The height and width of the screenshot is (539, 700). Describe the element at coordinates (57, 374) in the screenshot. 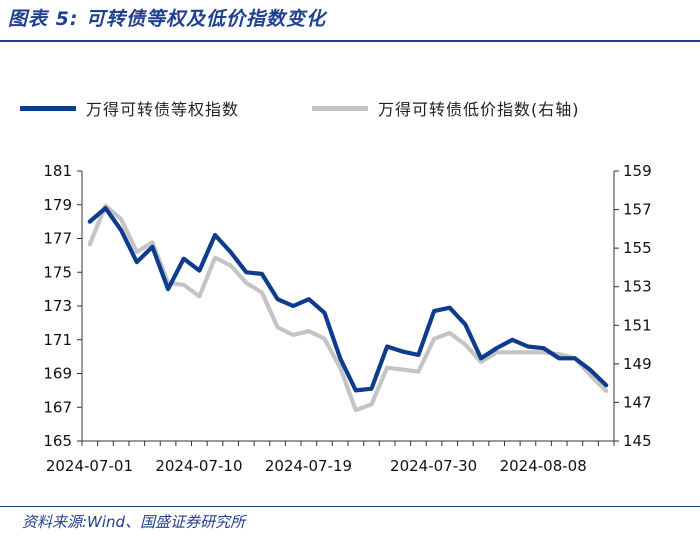

I see `y-tick-label-left: 169` at that location.